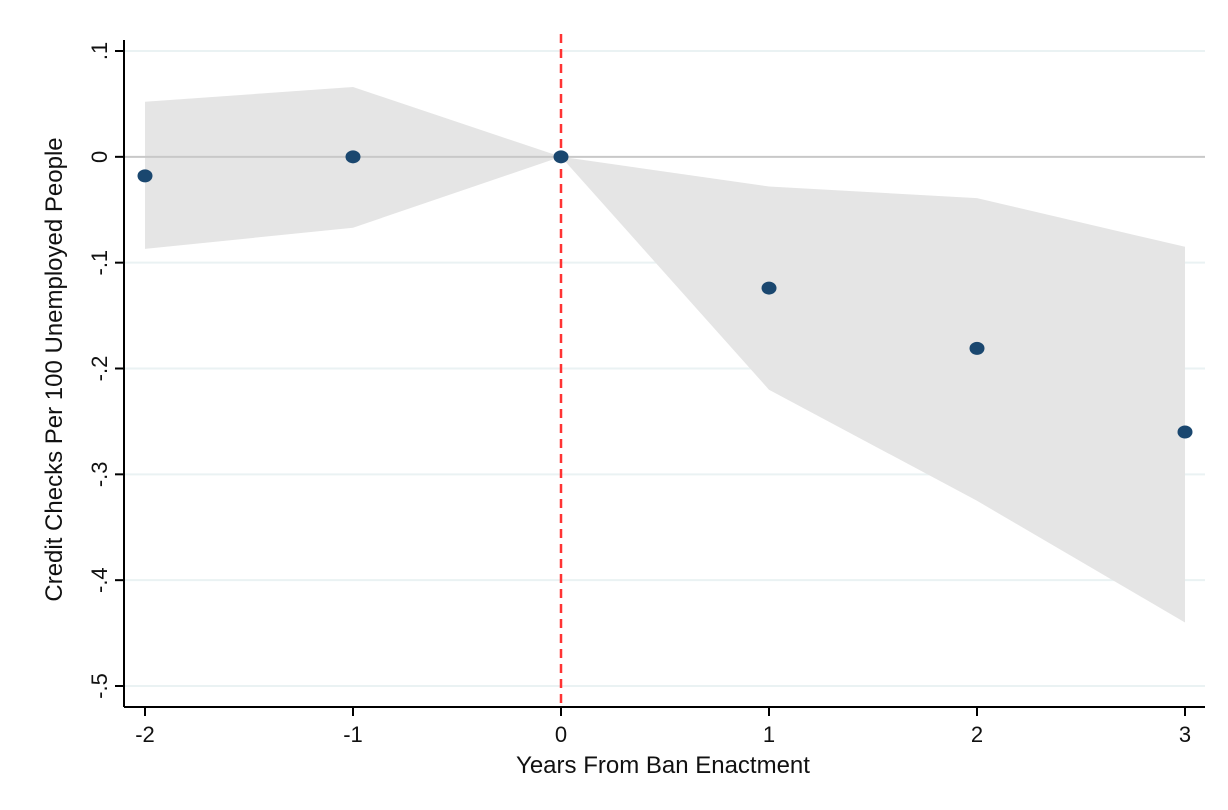 This screenshot has height=810, width=1228. What do you see at coordinates (99, 580) in the screenshot?
I see `y-tick-label: -.4` at bounding box center [99, 580].